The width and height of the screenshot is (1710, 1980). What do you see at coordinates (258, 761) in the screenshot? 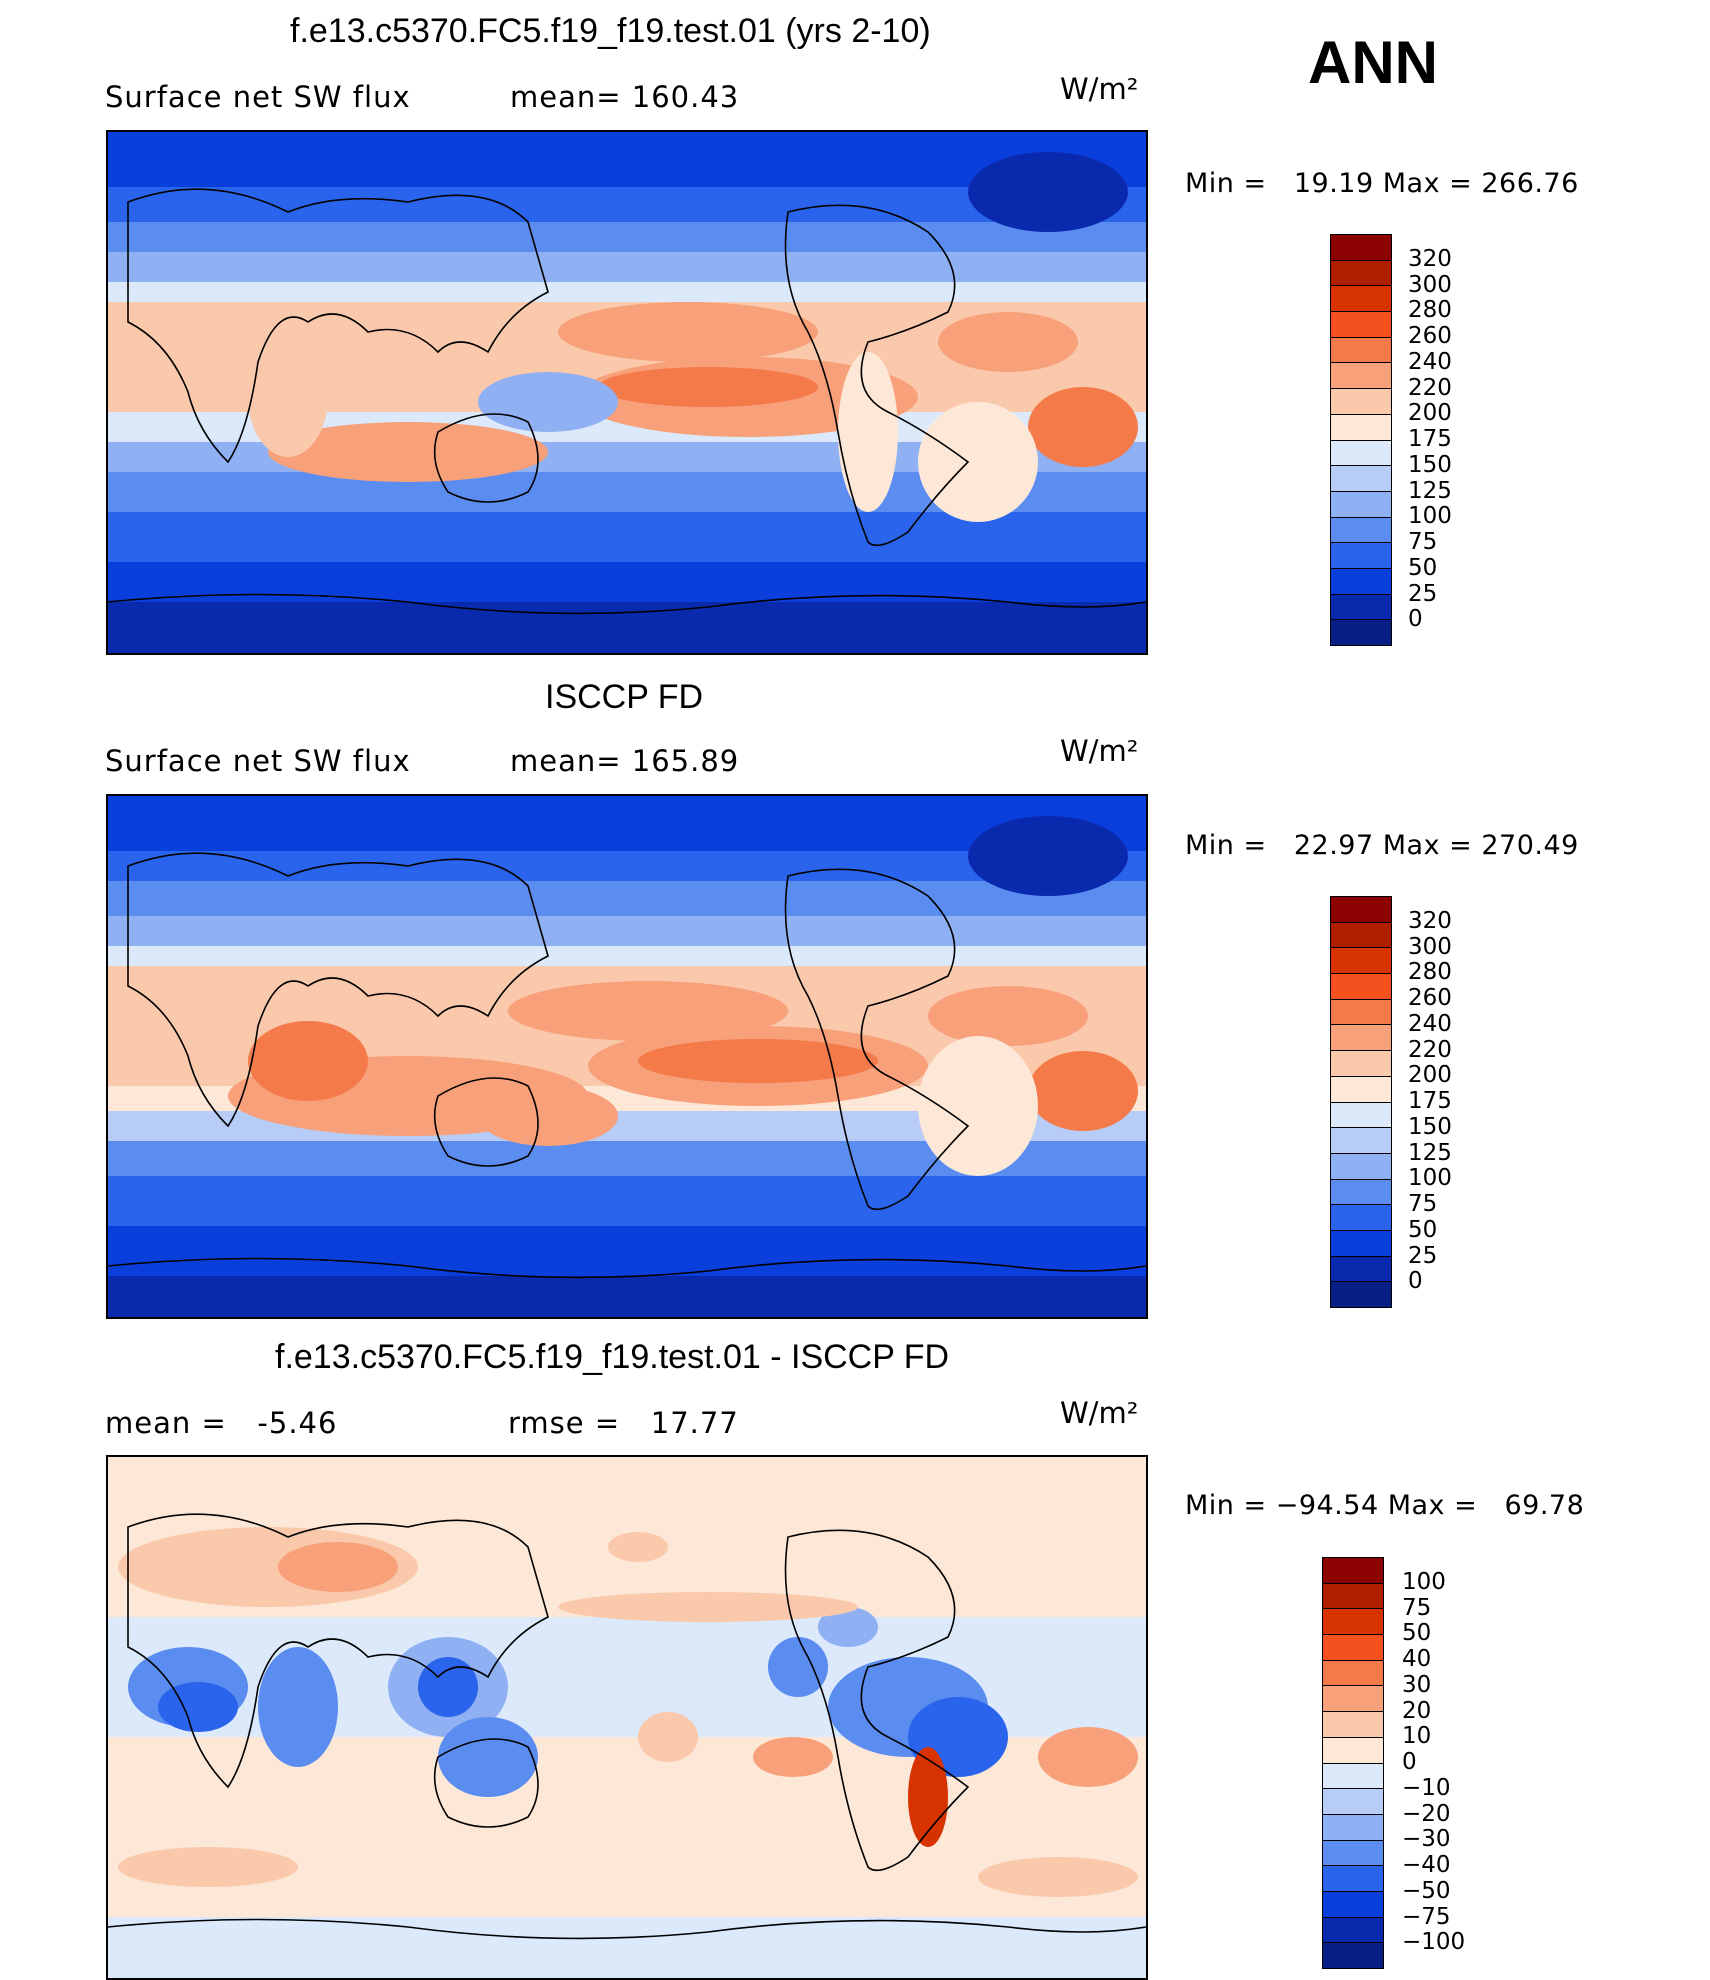
I see `panel-2-variable: Surface net SW flux` at bounding box center [258, 761].